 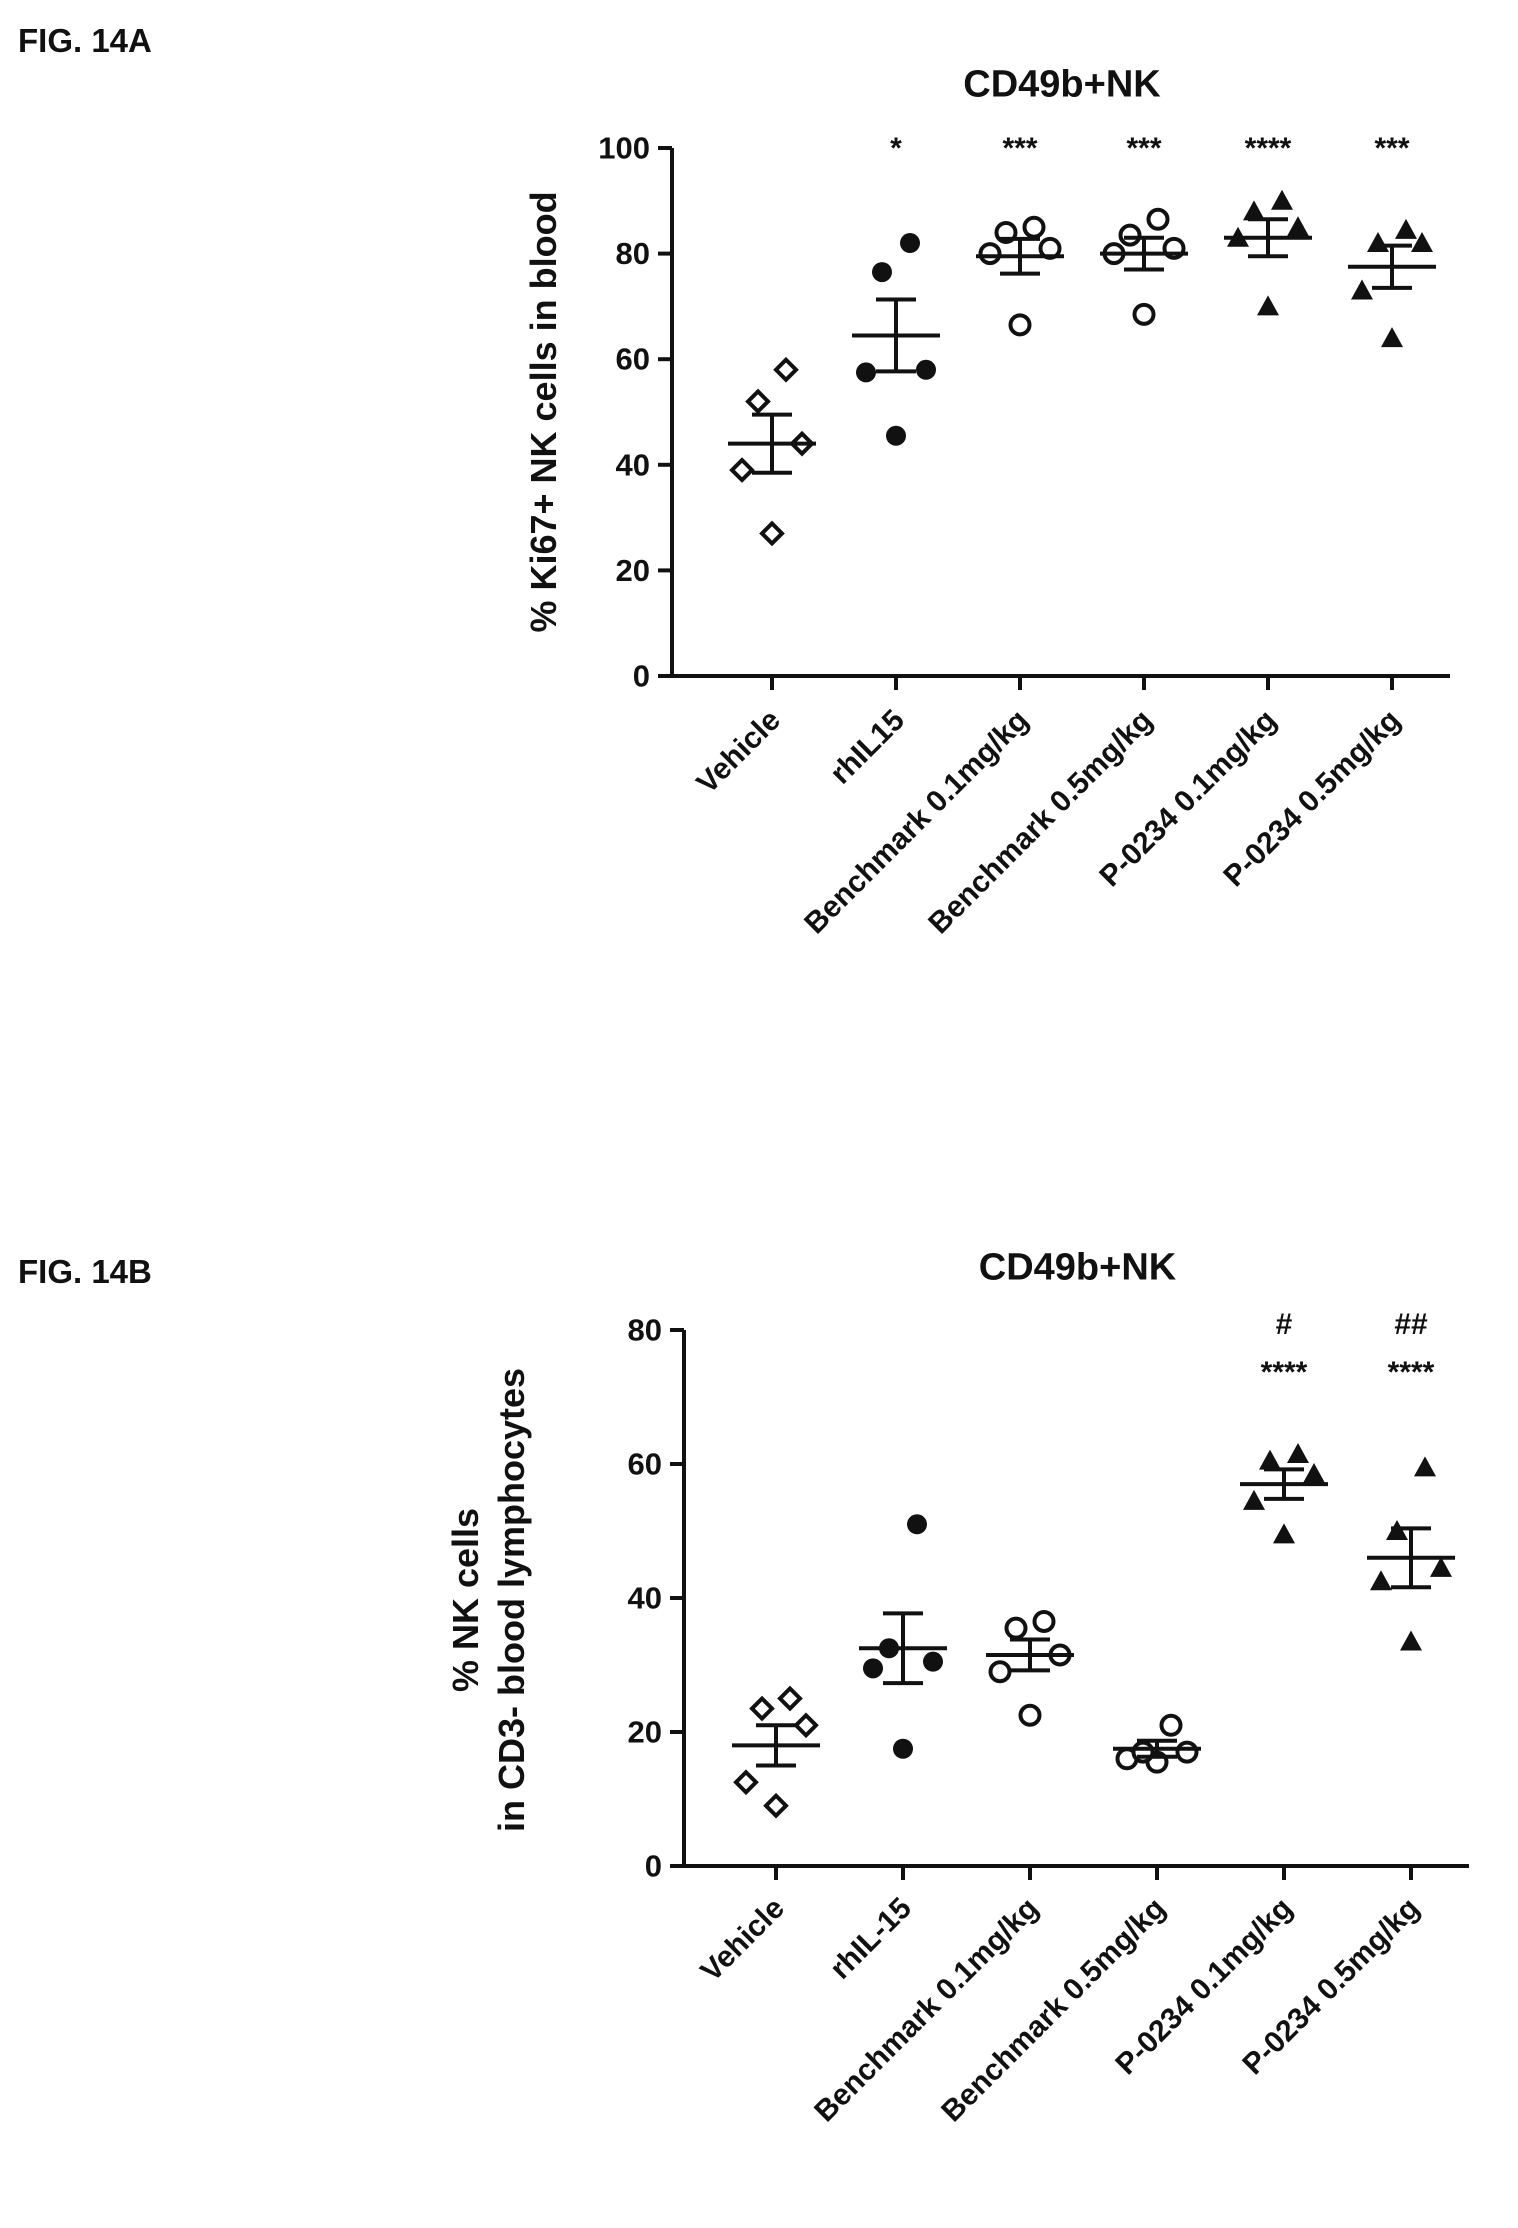 What do you see at coordinates (871, 1939) in the screenshot?
I see `x-tick-label: rhIL-15` at bounding box center [871, 1939].